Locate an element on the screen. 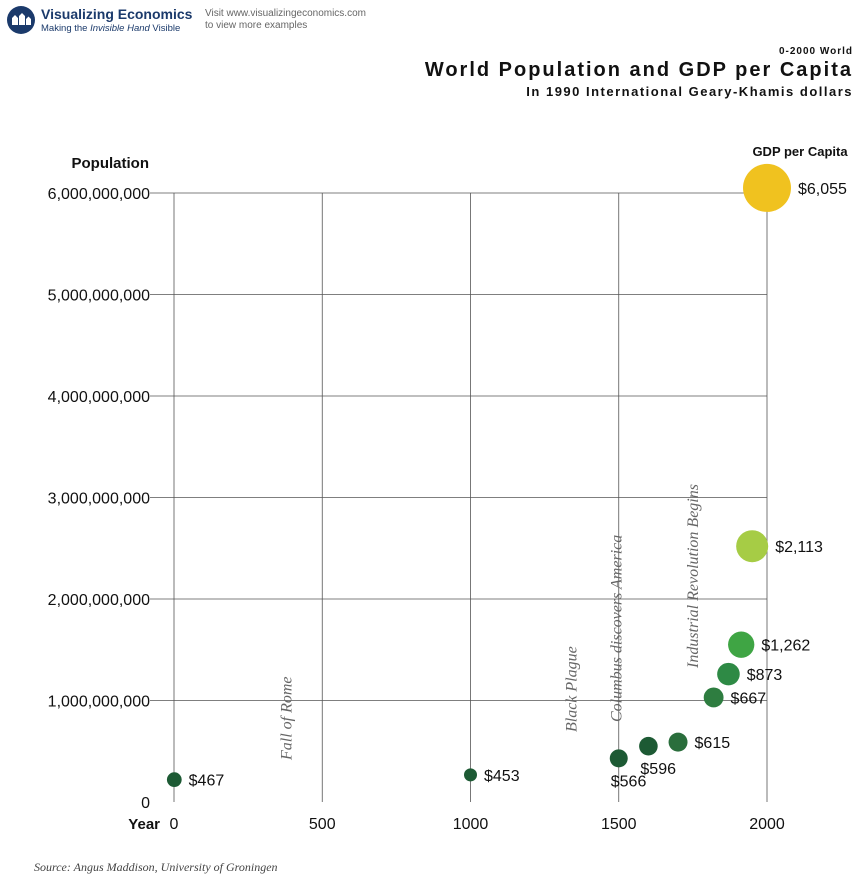 The width and height of the screenshot is (863, 885). y-tick-label: 1,000,000,000 is located at coordinates (99, 702).